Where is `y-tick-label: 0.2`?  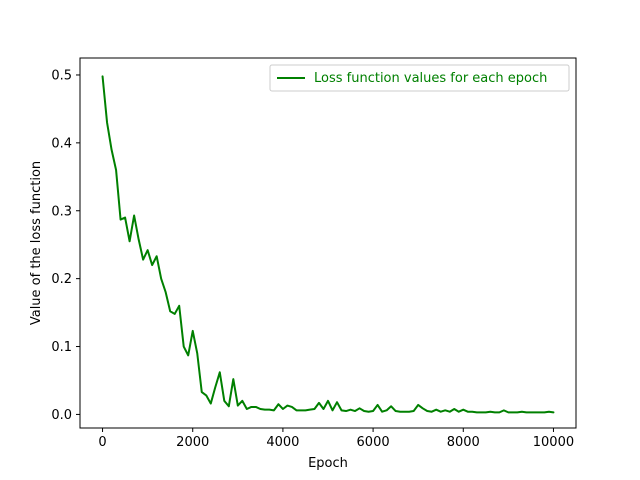 y-tick-label: 0.2 is located at coordinates (61, 279).